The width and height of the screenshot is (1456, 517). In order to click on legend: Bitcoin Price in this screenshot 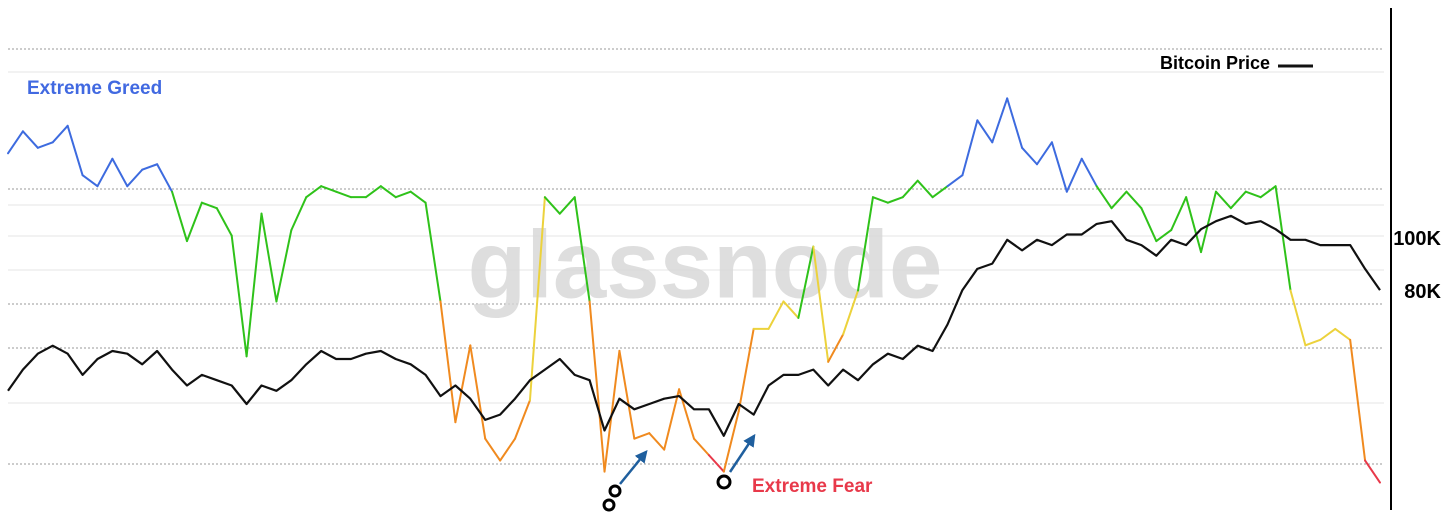, I will do `click(1236, 63)`.